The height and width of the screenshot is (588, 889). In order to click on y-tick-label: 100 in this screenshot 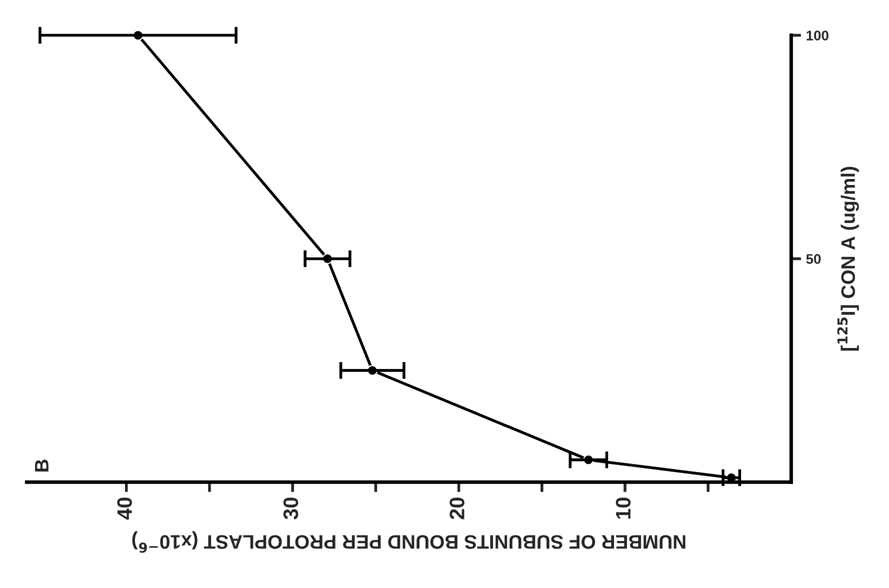, I will do `click(817, 35)`.